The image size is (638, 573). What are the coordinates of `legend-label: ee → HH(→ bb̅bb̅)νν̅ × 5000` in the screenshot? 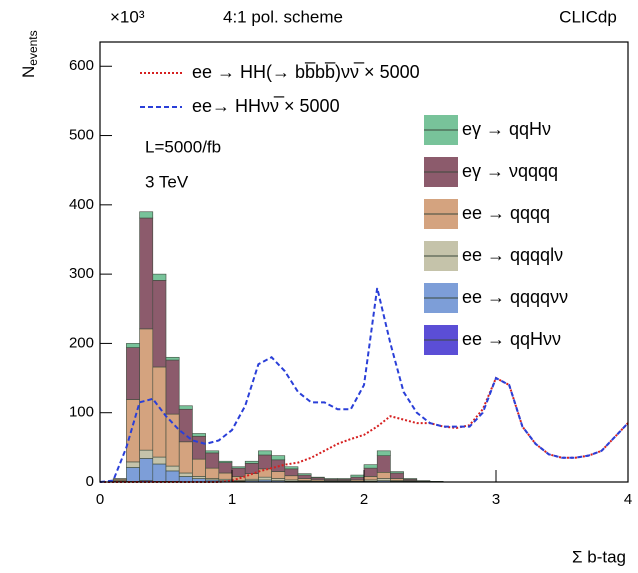 It's located at (306, 72).